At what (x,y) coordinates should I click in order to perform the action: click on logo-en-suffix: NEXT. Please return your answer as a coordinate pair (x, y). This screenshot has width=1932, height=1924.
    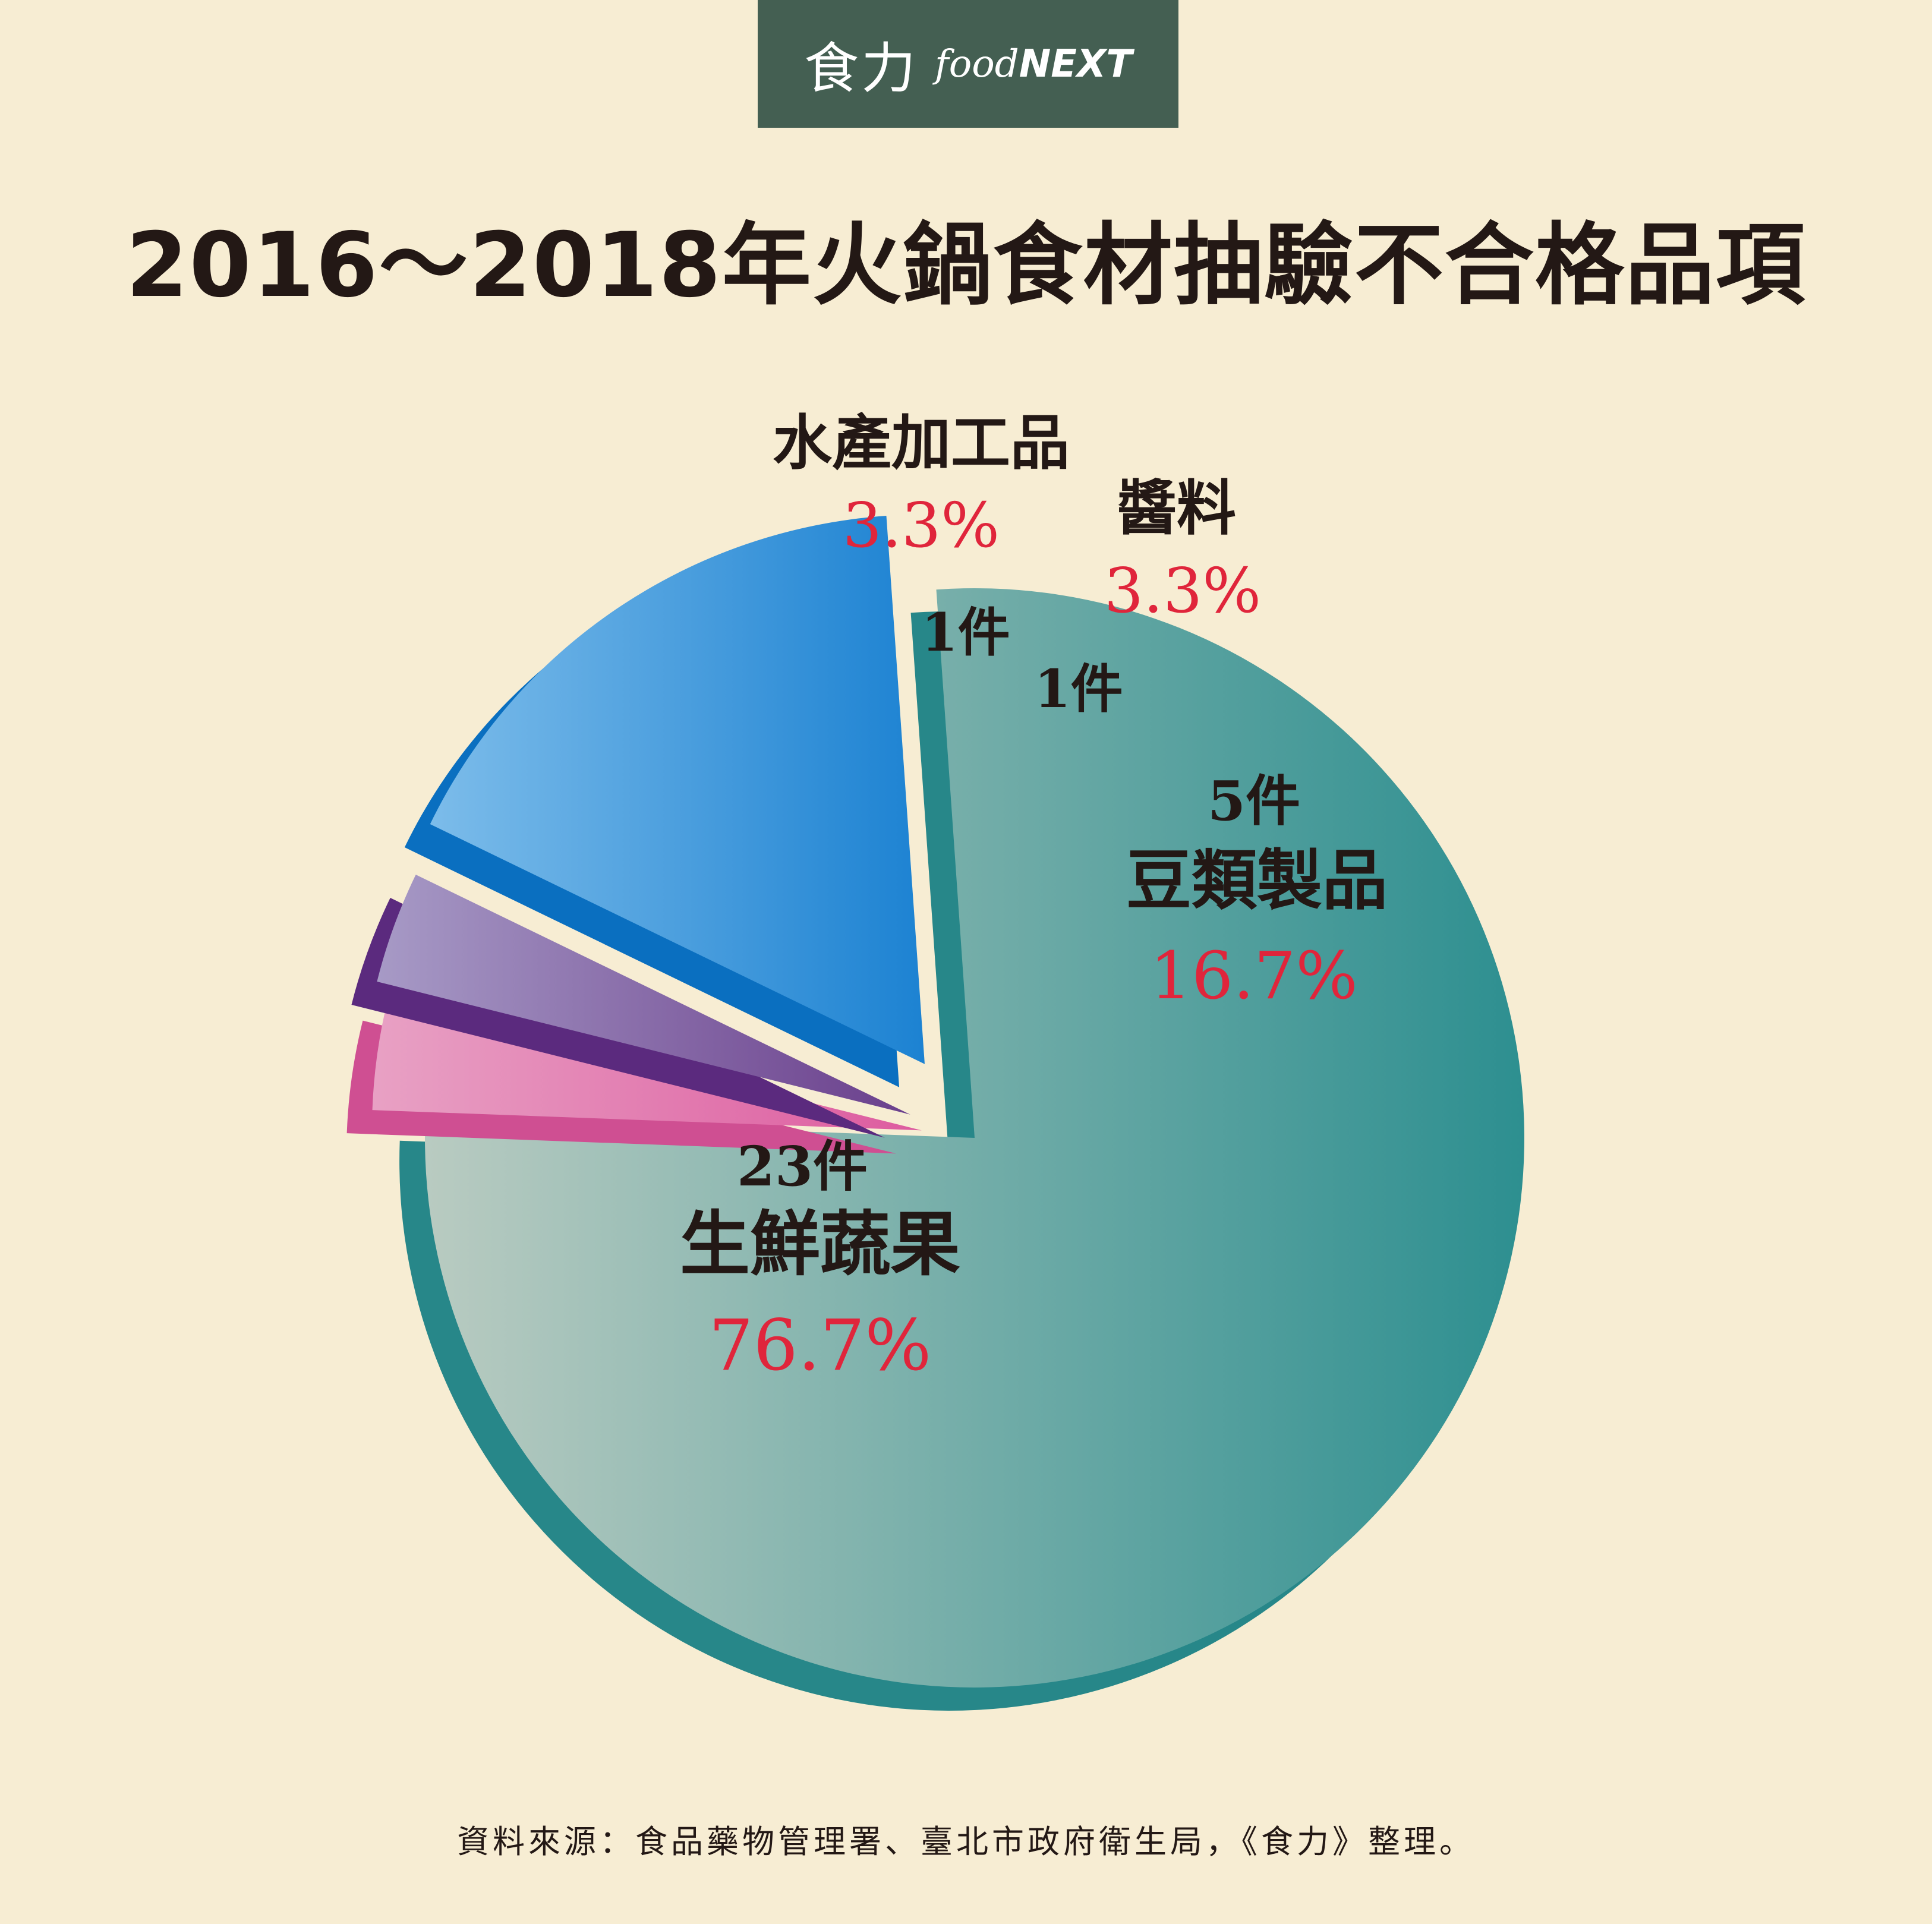
    Looking at the image, I should click on (1075, 64).